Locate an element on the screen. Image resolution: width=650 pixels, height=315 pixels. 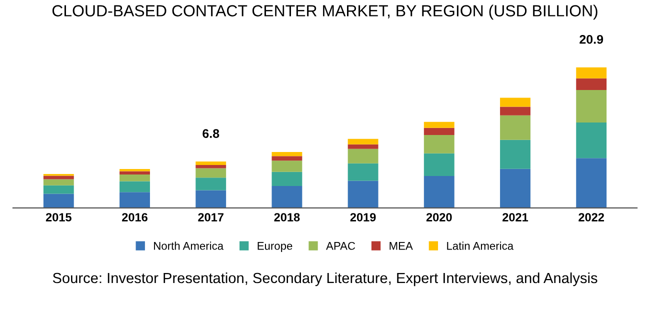
x-tick-label: 2022 is located at coordinates (591, 217).